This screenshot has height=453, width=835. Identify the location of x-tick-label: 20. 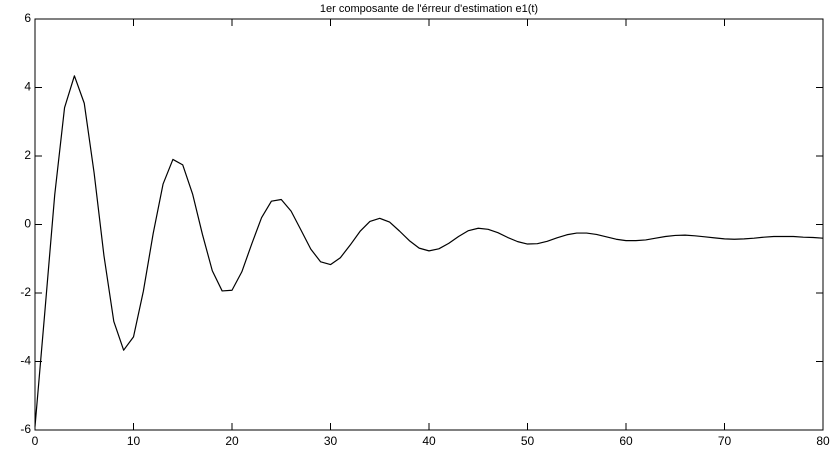
(232, 441).